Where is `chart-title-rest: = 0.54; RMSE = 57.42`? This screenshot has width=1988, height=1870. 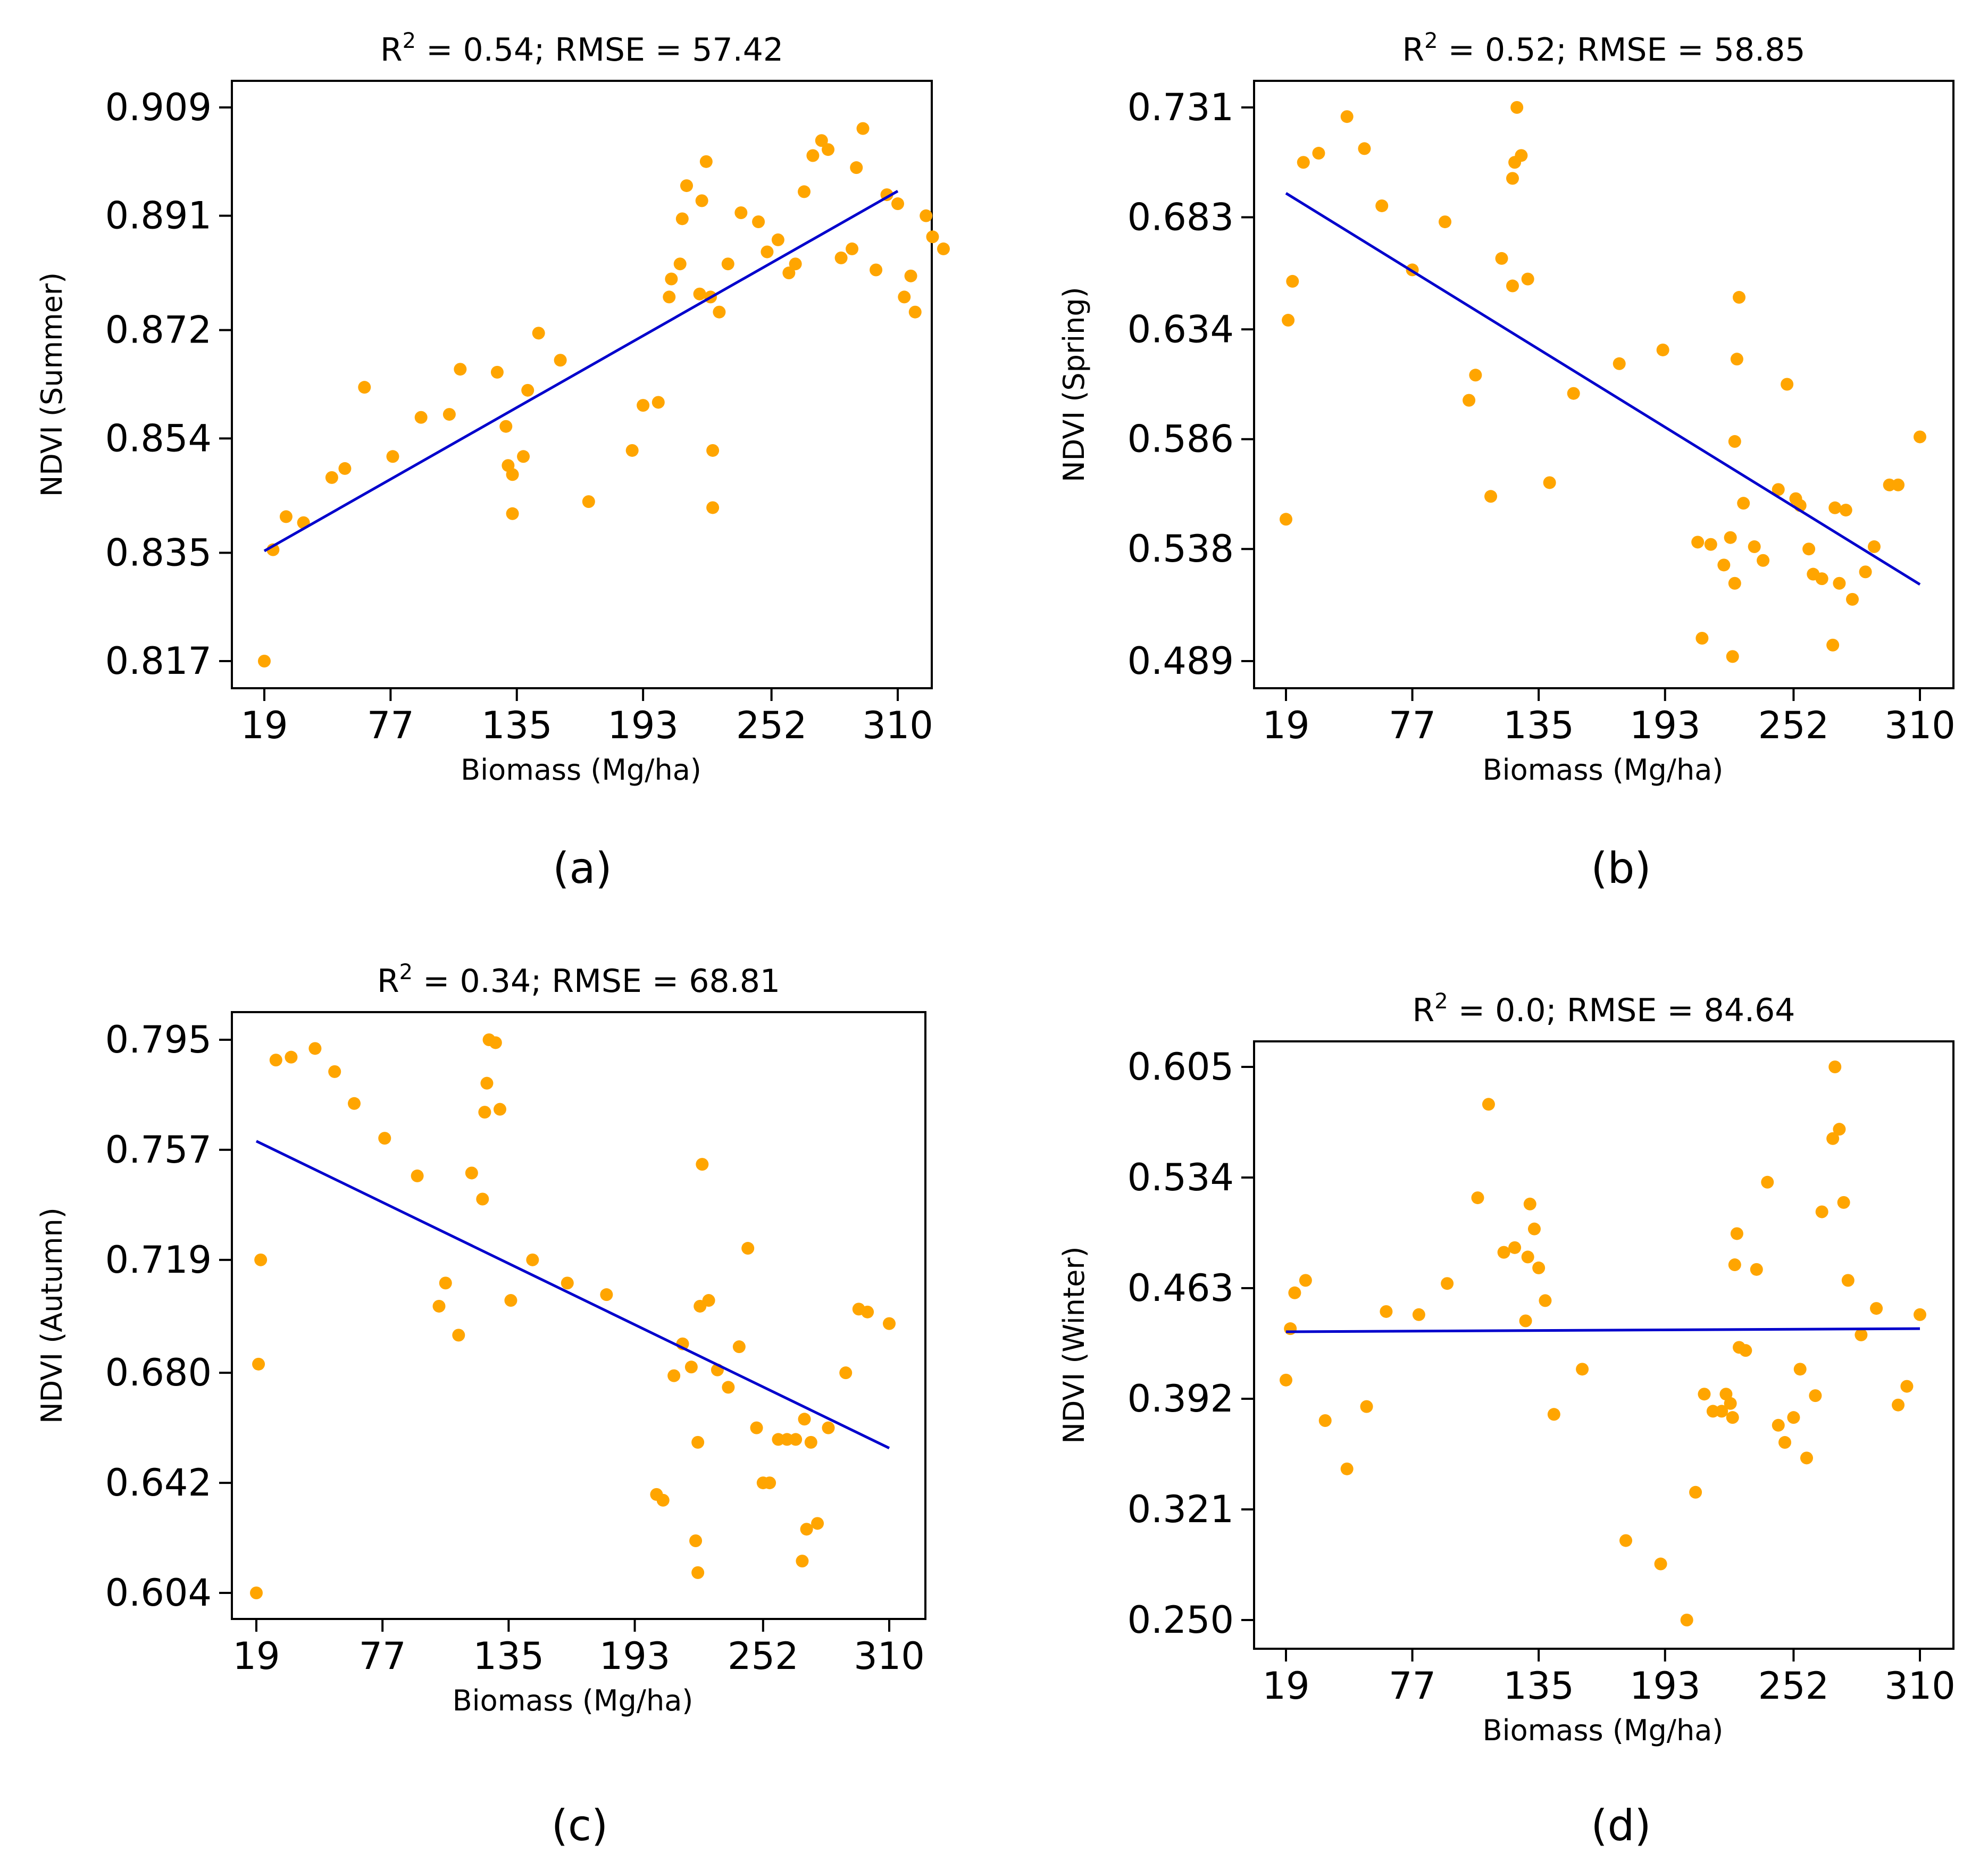
chart-title-rest: = 0.54; RMSE = 57.42 is located at coordinates (599, 50).